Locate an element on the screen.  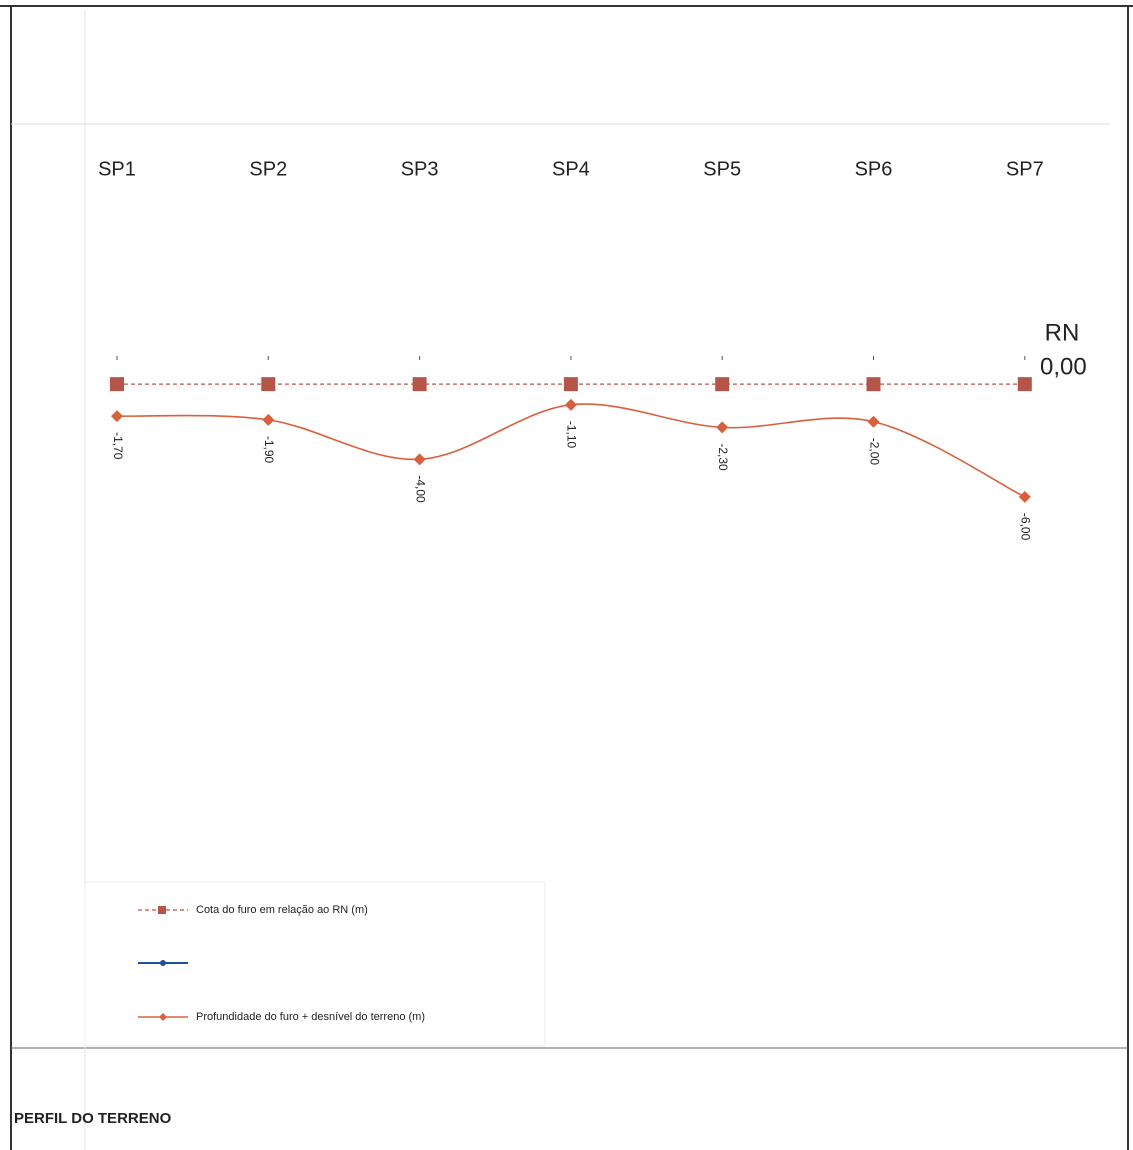
value-label: -2,30 is located at coordinates (723, 457).